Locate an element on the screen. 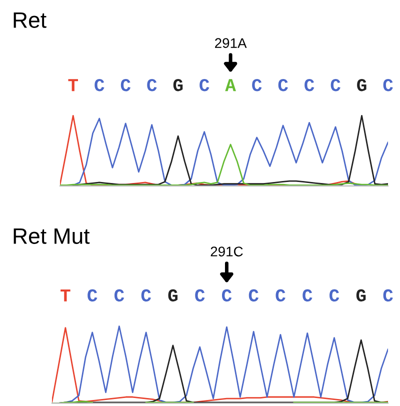 The height and width of the screenshot is (406, 400). chart-title: Ret Mut is located at coordinates (52, 236).